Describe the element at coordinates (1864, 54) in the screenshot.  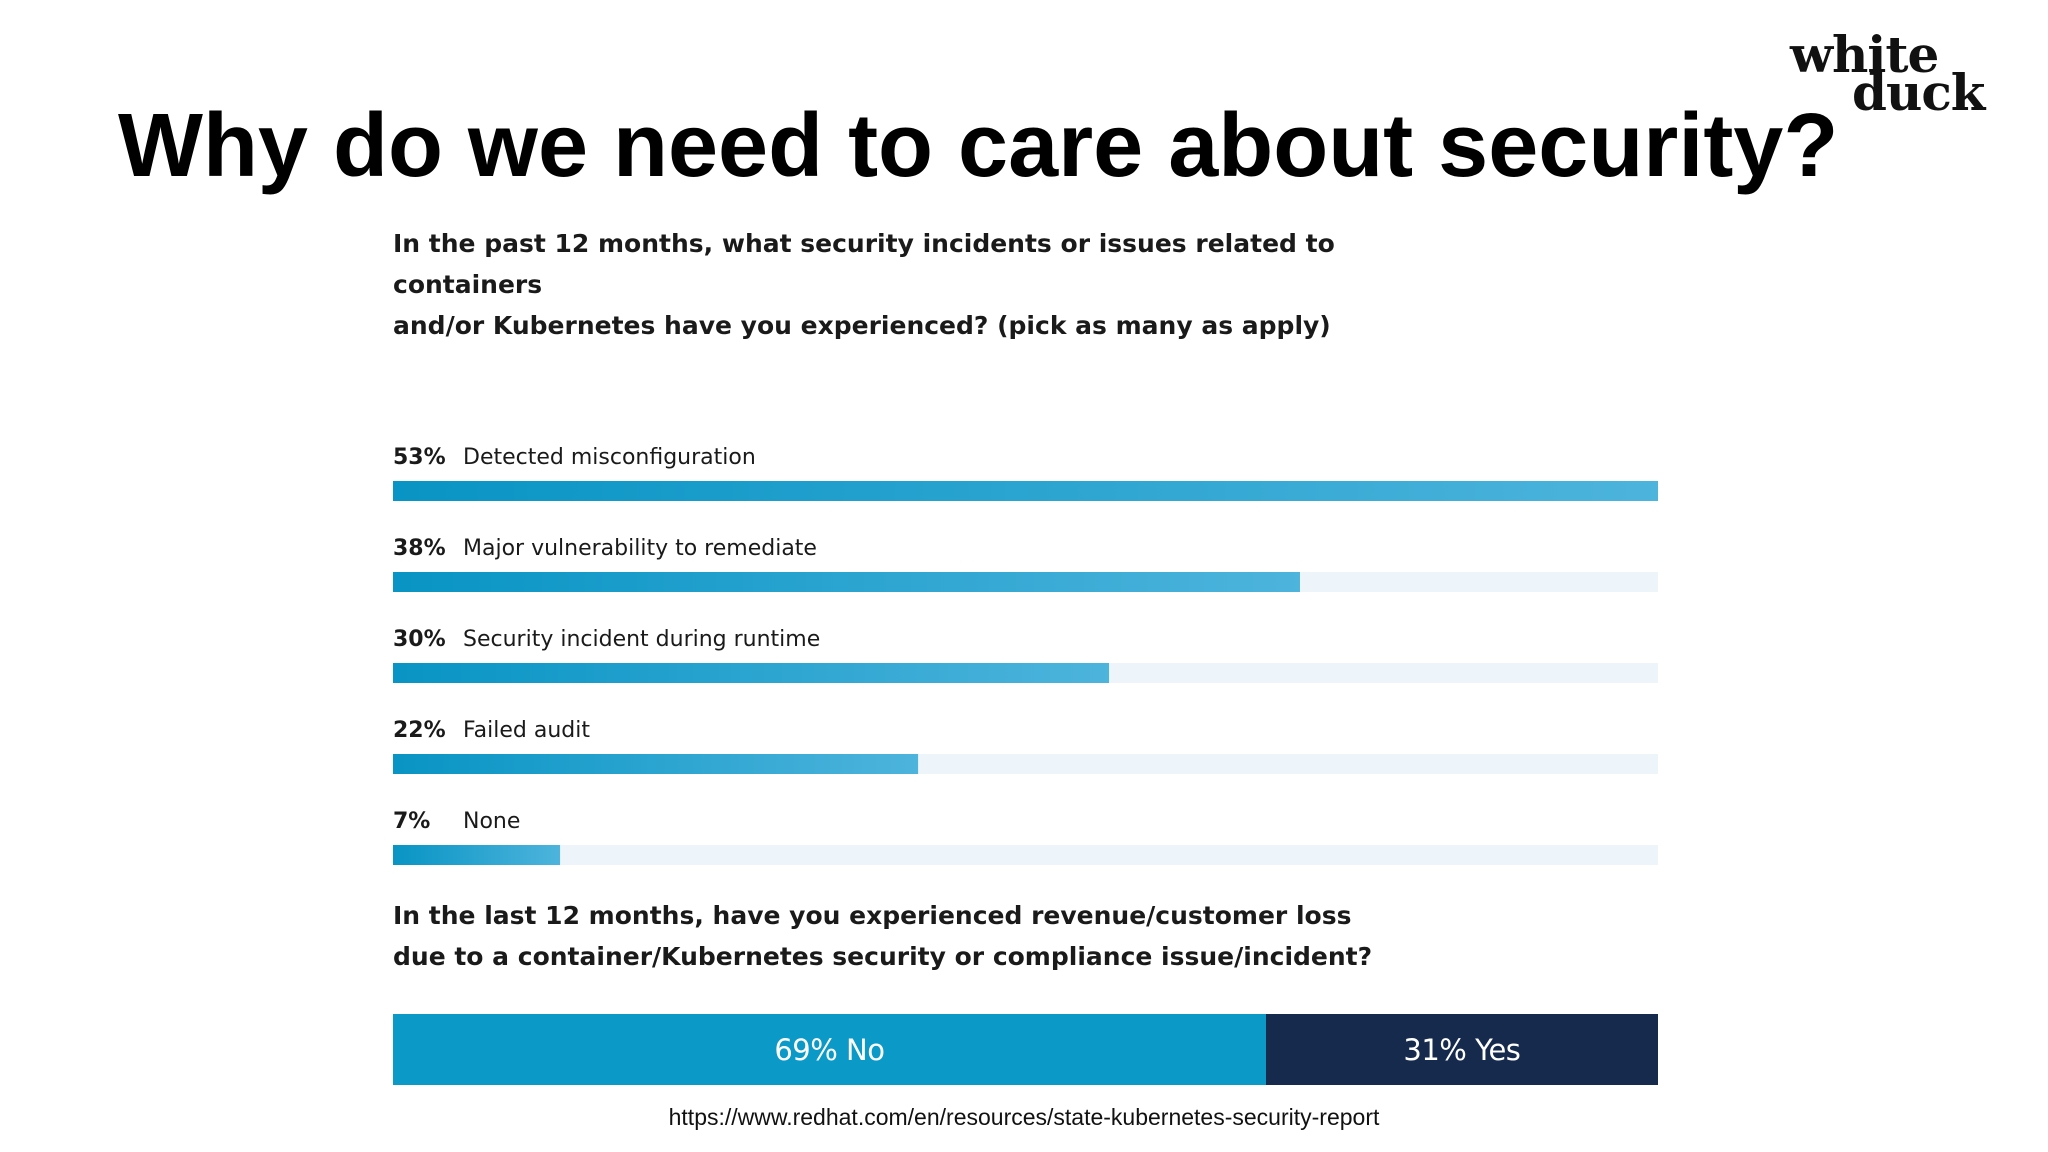
I see `logo-line-1: white` at that location.